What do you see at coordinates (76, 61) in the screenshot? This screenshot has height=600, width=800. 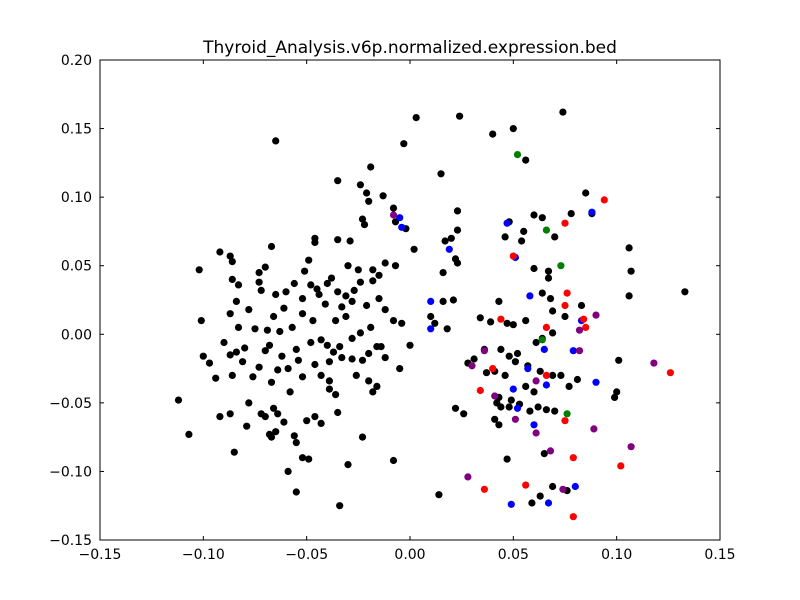 I see `y-tick-label: 0.20` at bounding box center [76, 61].